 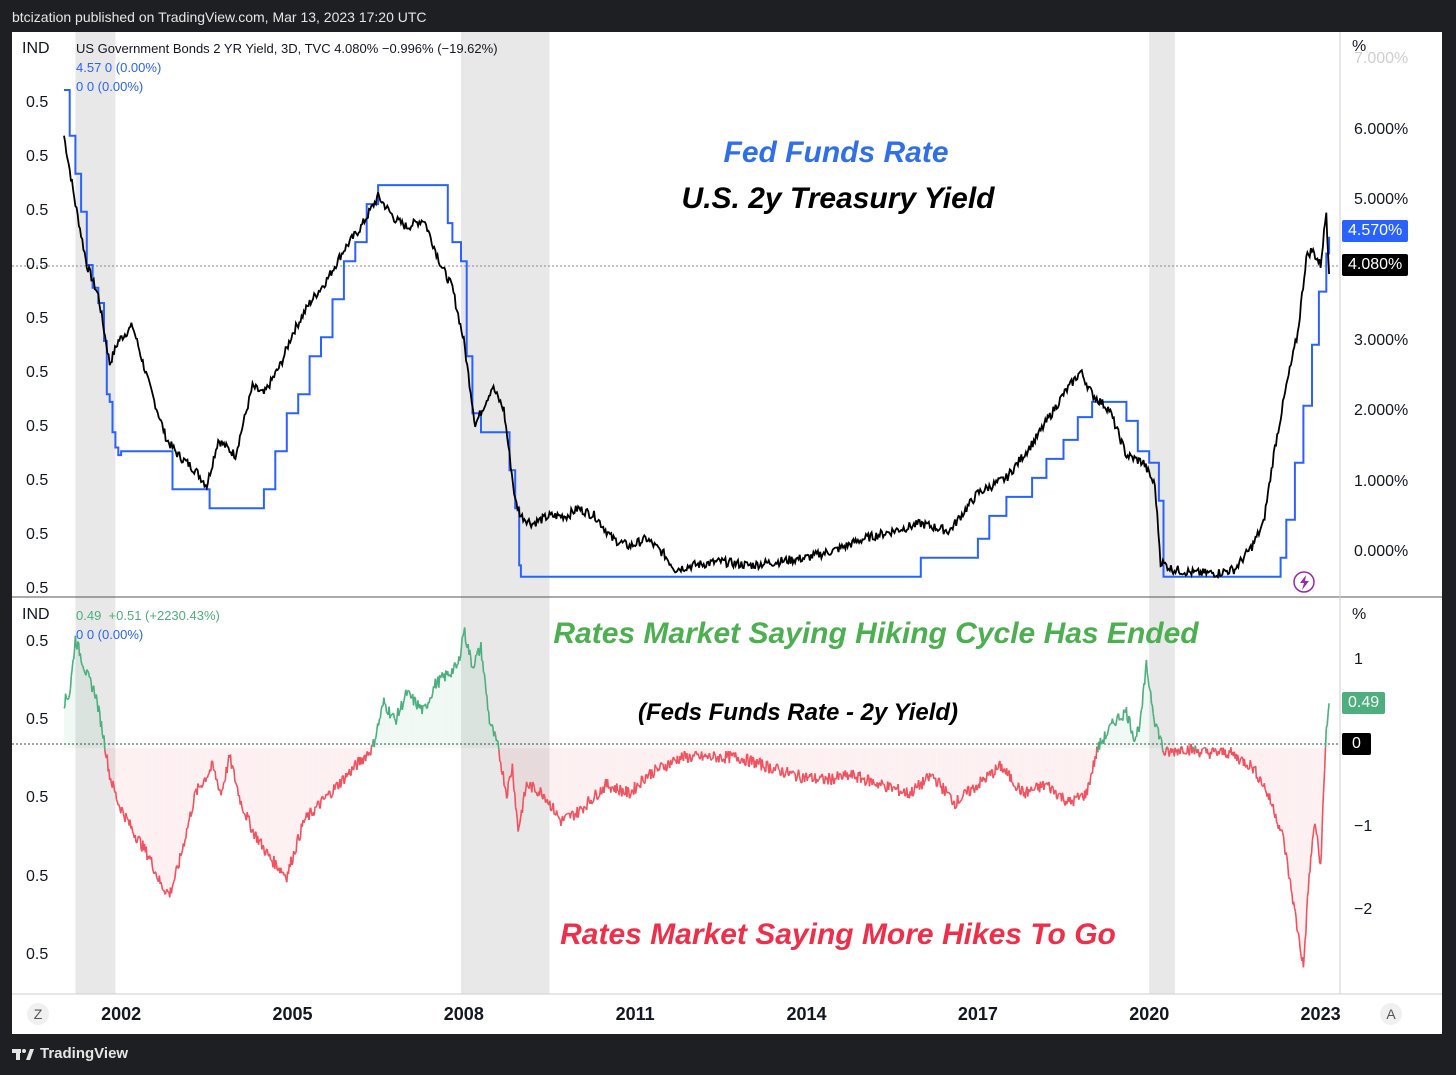 I want to click on auto-scale-button: A, so click(x=1391, y=1014).